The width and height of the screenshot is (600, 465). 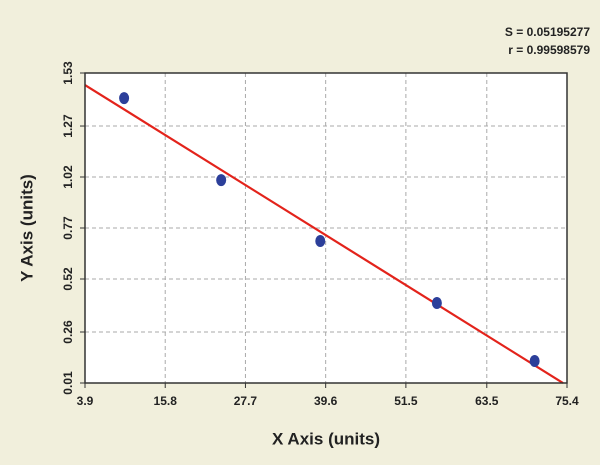 What do you see at coordinates (68, 332) in the screenshot?
I see `y-tick-label: 0.26` at bounding box center [68, 332].